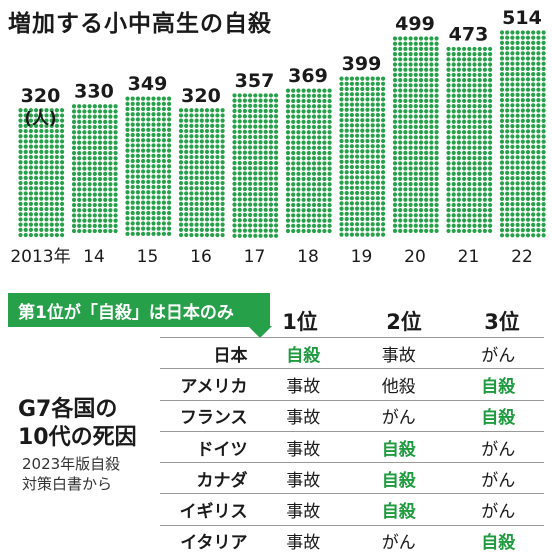 The image size is (552, 556). I want to click on country-name: ドイツ, so click(222, 449).